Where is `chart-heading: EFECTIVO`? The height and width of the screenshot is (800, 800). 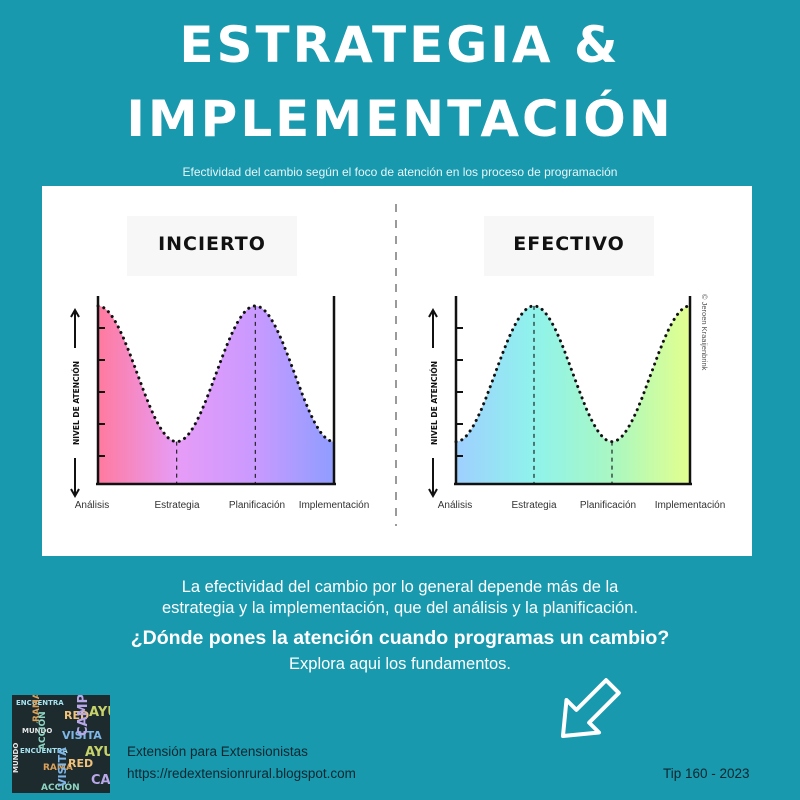
chart-heading: EFECTIVO is located at coordinates (568, 244).